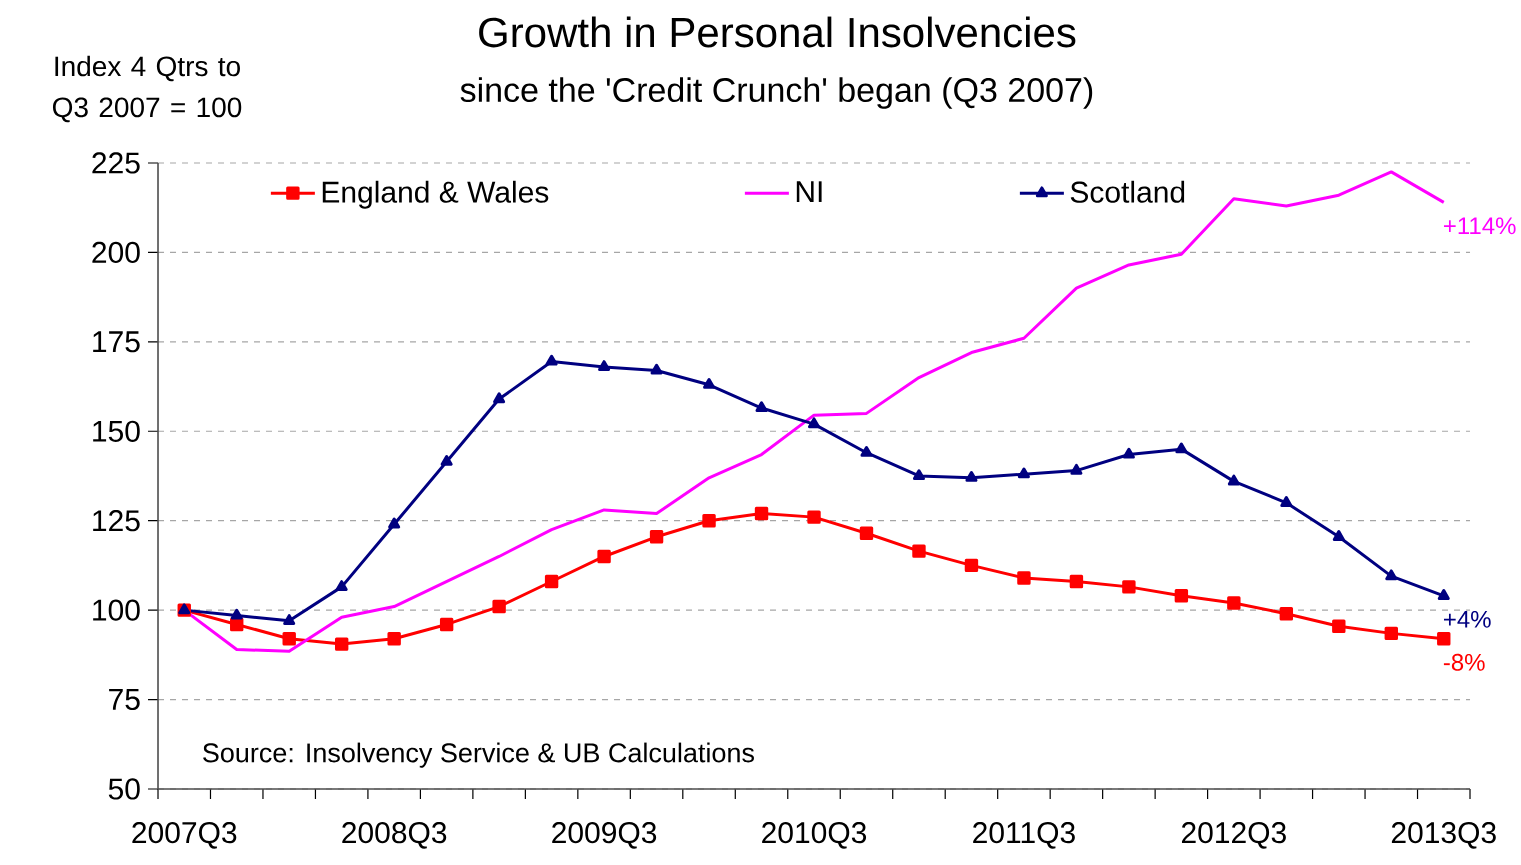  What do you see at coordinates (147, 89) in the screenshot?
I see `y-axis-title: Index 4 Qtrs to Q3 2007 = 100` at bounding box center [147, 89].